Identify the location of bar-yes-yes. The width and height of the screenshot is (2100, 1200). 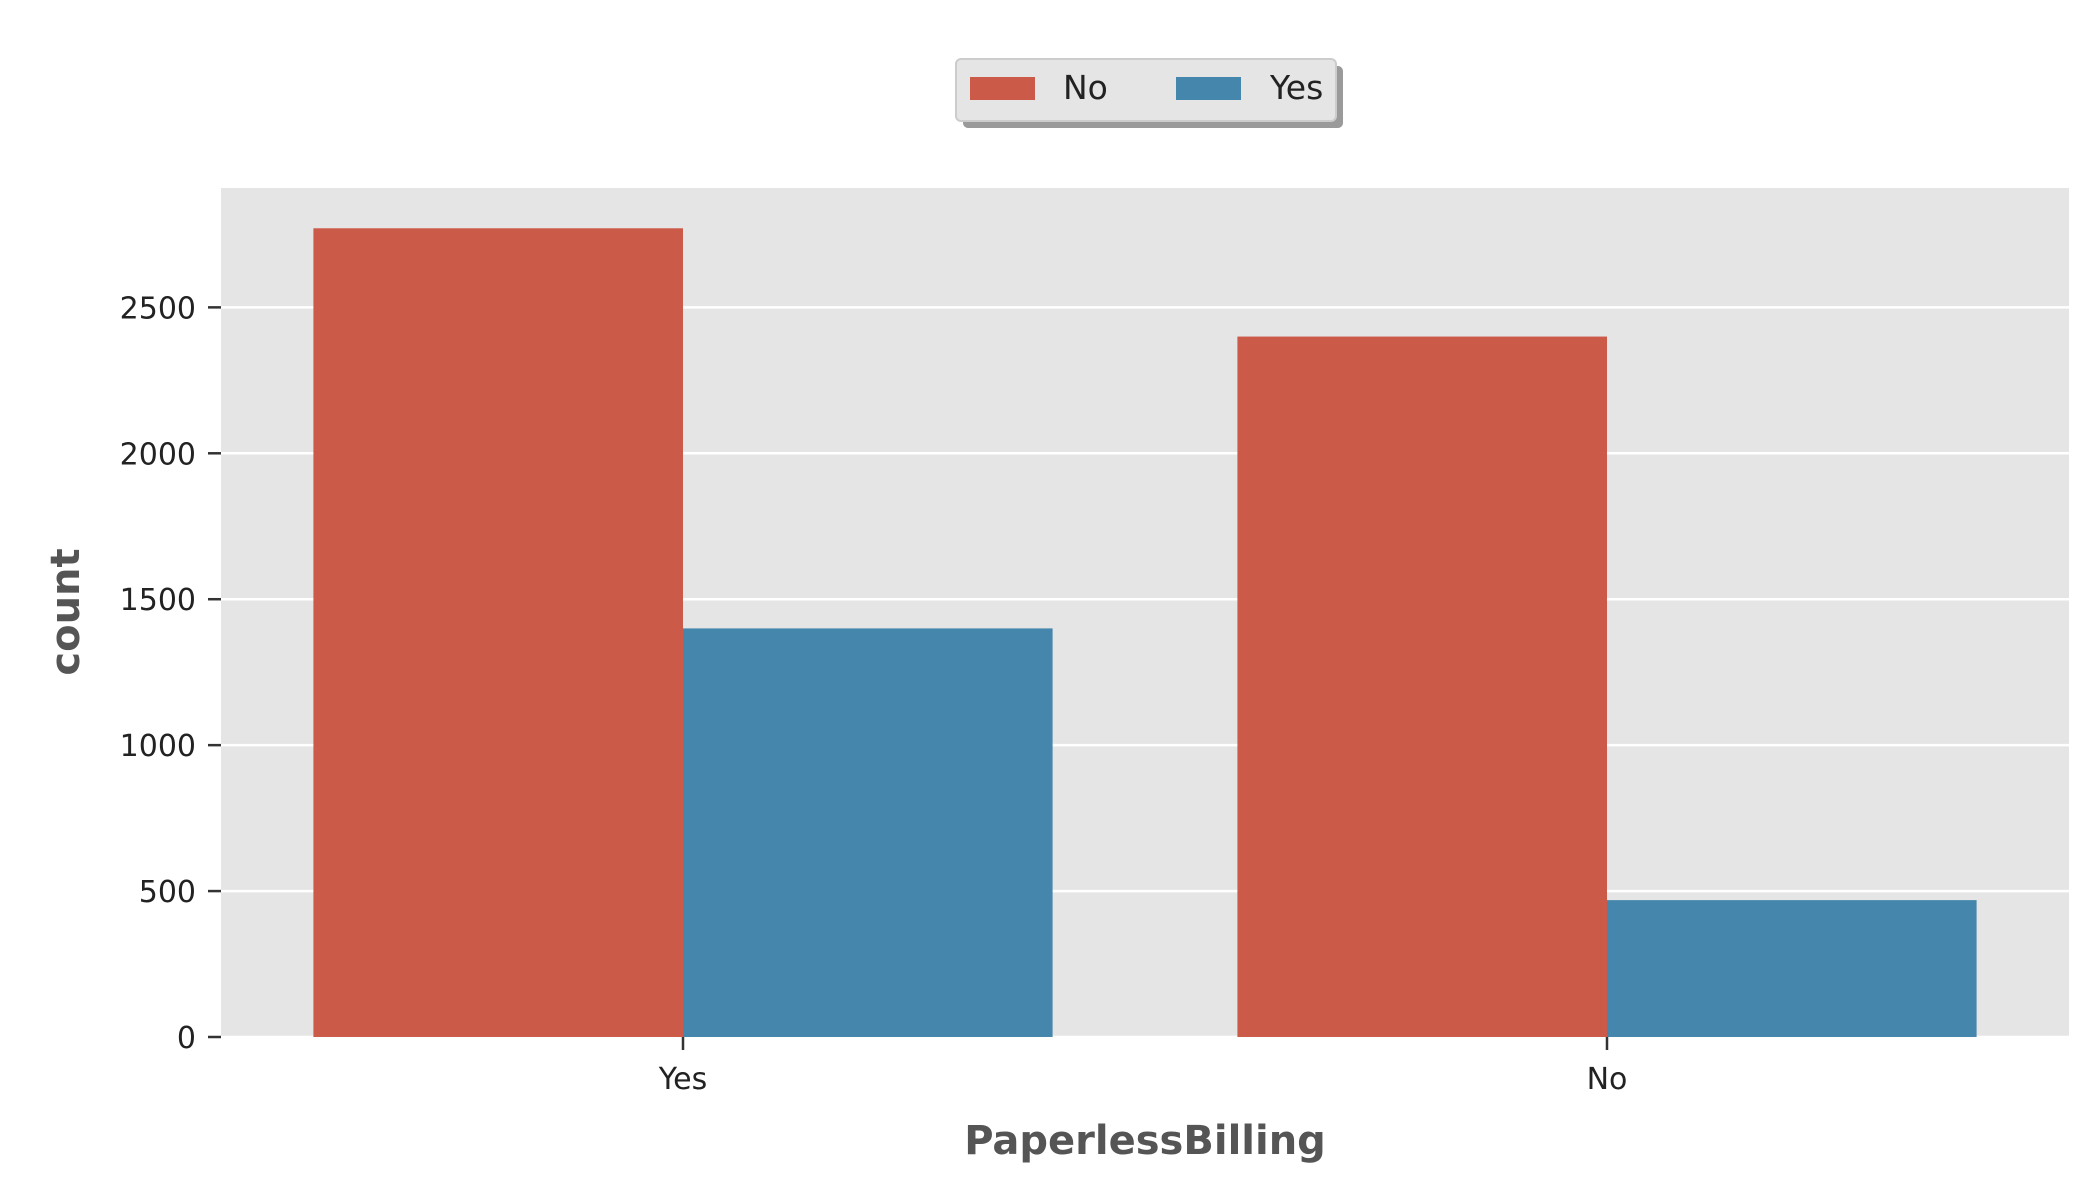
(868, 832).